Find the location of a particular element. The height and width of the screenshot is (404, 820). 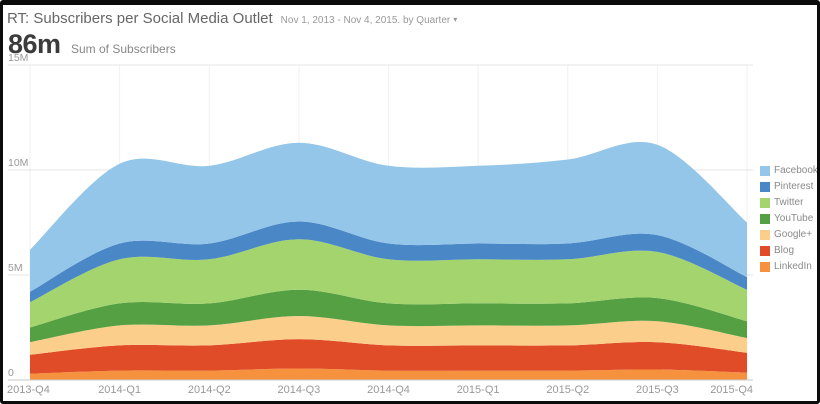

headline-value: 86m is located at coordinates (34, 44).